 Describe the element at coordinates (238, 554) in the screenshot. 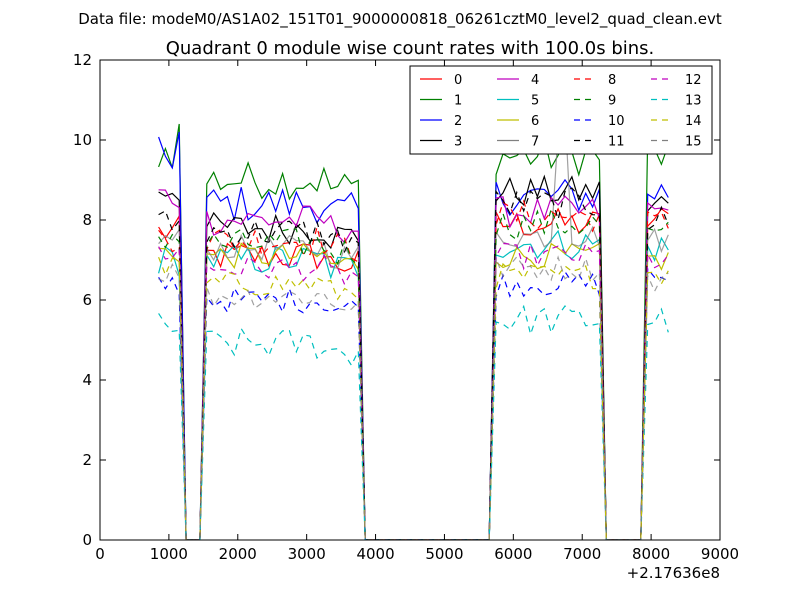

I see `x-tick-label: 2000` at that location.